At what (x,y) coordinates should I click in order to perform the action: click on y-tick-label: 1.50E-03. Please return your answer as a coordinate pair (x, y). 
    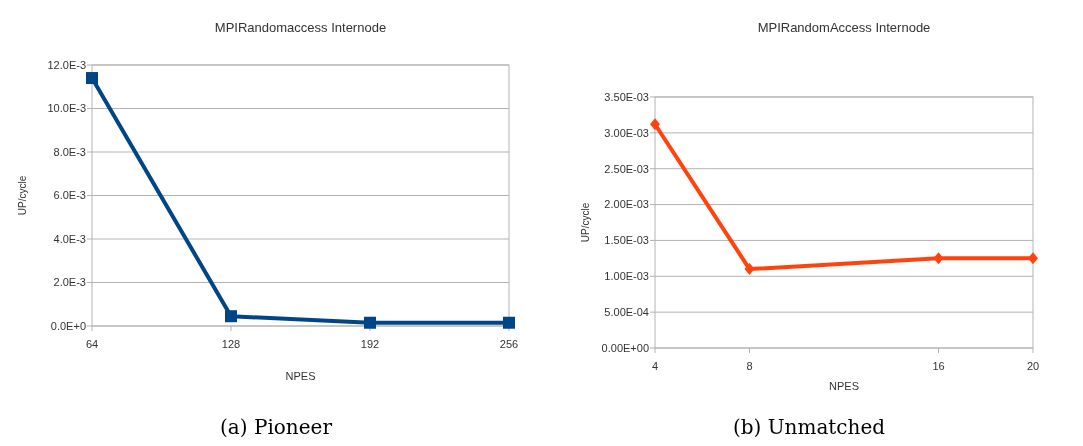
    Looking at the image, I should click on (626, 240).